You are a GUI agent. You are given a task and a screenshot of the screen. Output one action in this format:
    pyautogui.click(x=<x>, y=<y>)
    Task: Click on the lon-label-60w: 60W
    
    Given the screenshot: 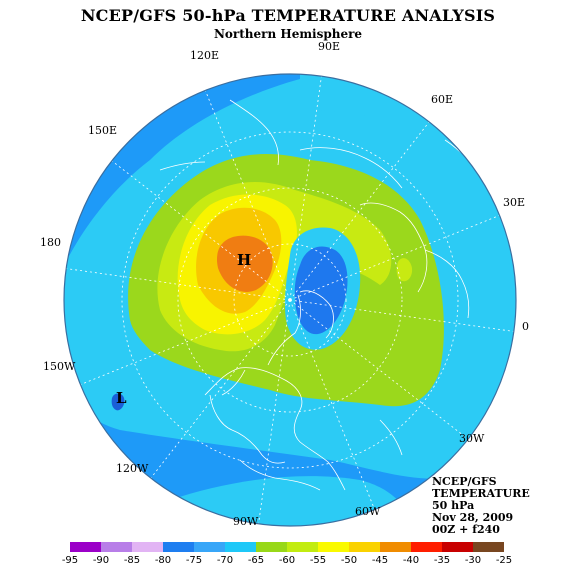 What is the action you would take?
    pyautogui.click(x=368, y=511)
    